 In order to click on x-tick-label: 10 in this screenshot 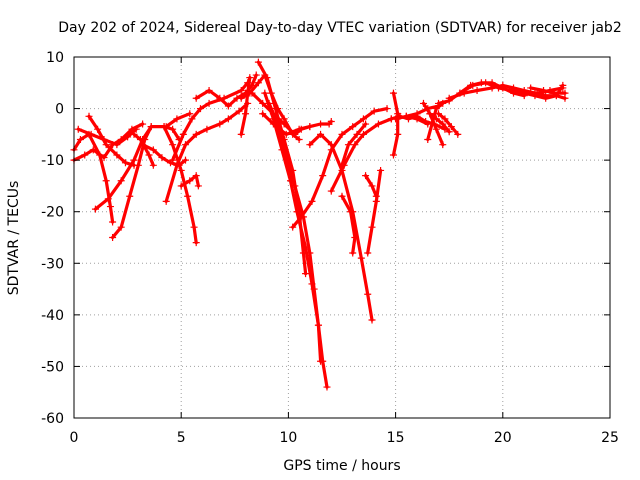, I will do `click(288, 438)`.